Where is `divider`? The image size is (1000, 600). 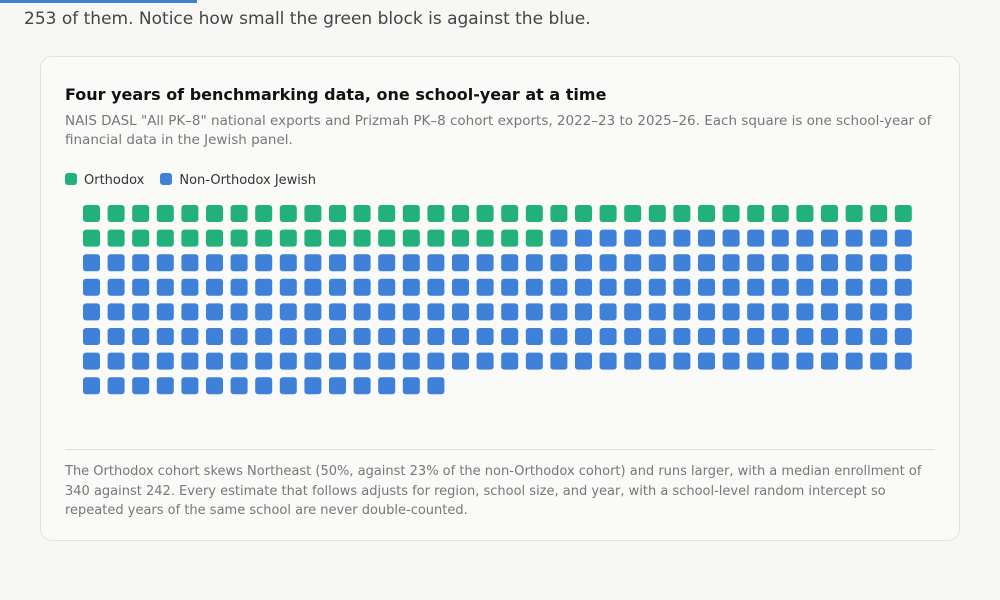
divider is located at coordinates (500, 449).